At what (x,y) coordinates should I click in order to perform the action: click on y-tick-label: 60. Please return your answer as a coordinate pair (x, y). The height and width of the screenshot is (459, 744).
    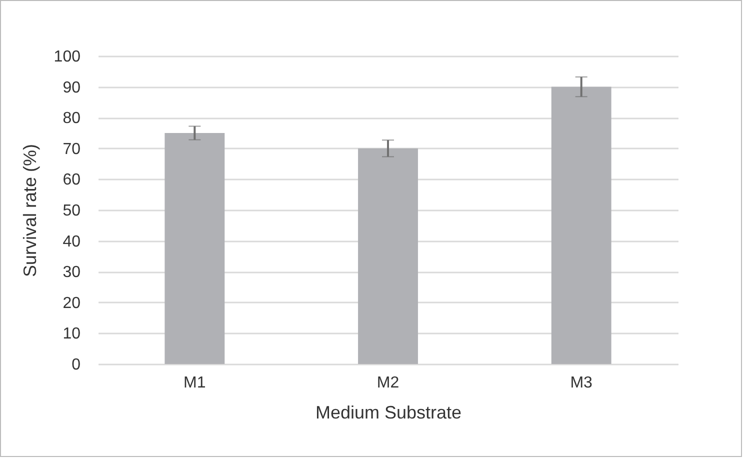
    Looking at the image, I should click on (71, 180).